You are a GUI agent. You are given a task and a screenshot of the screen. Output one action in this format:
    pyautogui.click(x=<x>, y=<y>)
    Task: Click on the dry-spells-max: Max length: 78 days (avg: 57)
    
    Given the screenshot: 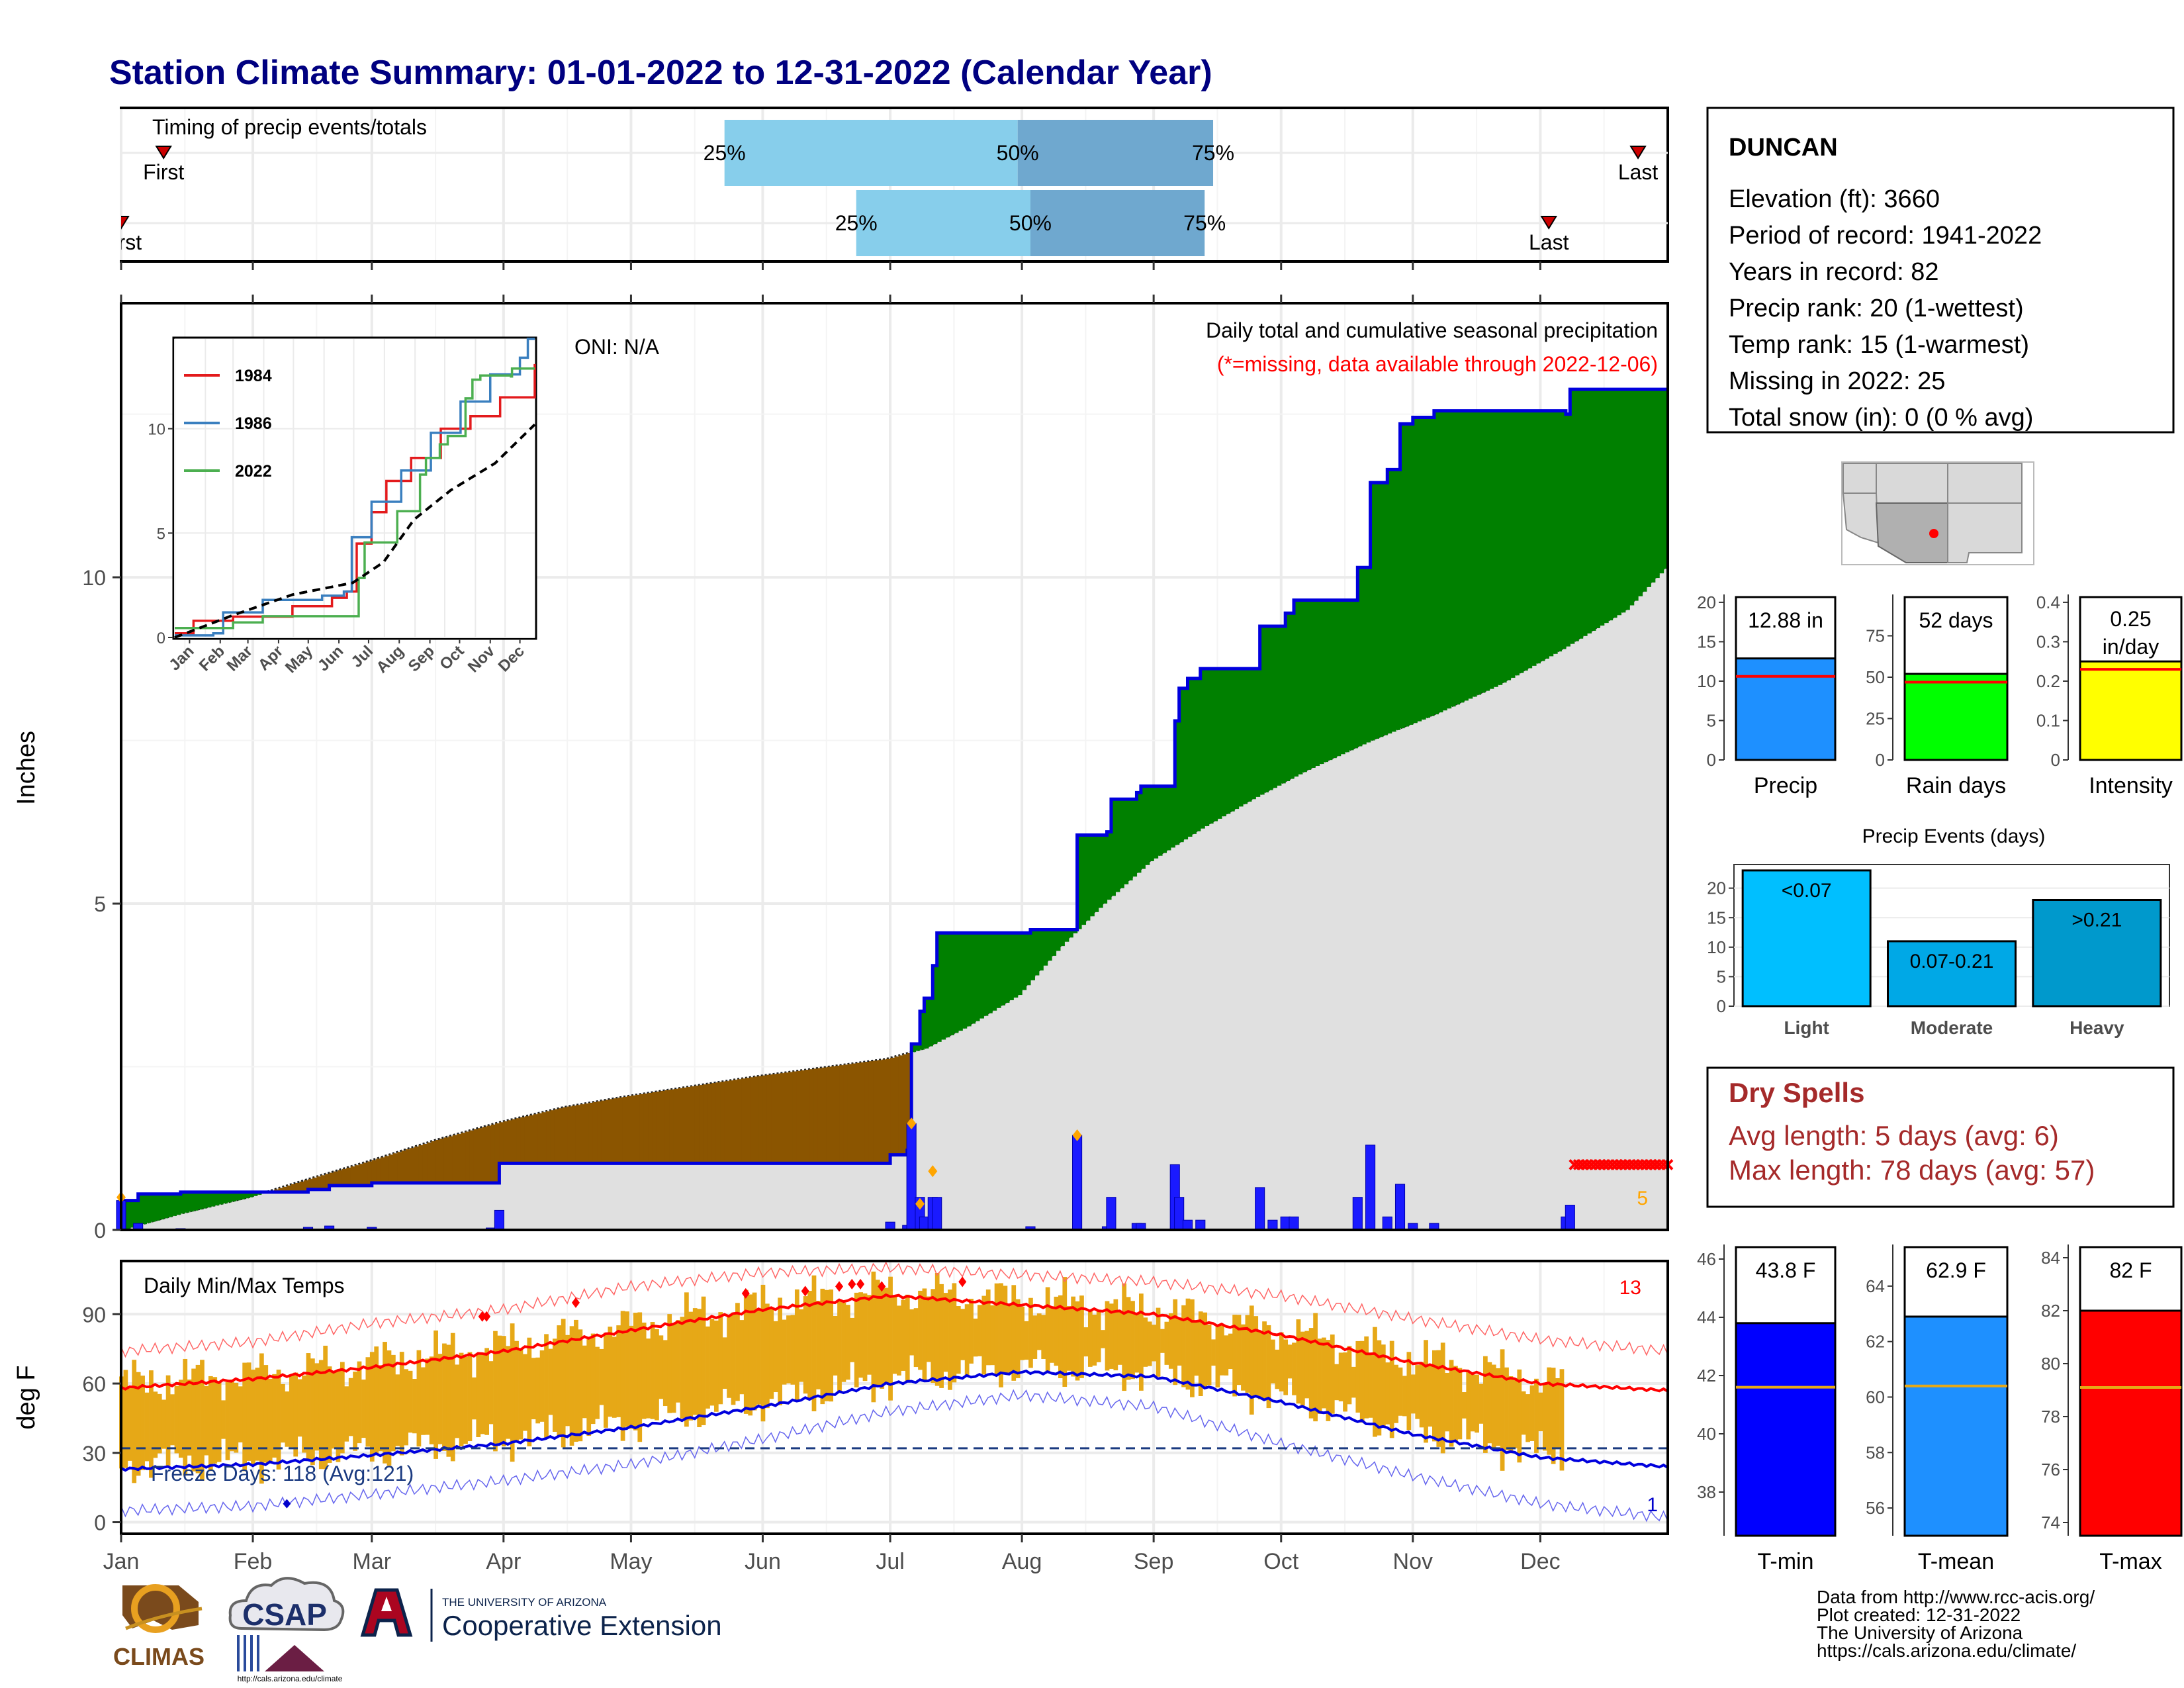 What is the action you would take?
    pyautogui.click(x=1912, y=1170)
    